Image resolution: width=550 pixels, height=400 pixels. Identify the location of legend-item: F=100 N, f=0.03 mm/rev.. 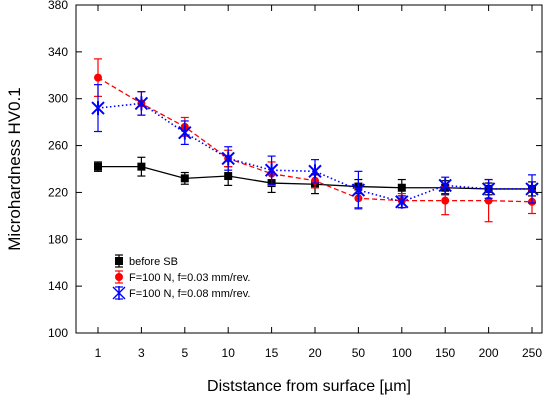
(182, 277).